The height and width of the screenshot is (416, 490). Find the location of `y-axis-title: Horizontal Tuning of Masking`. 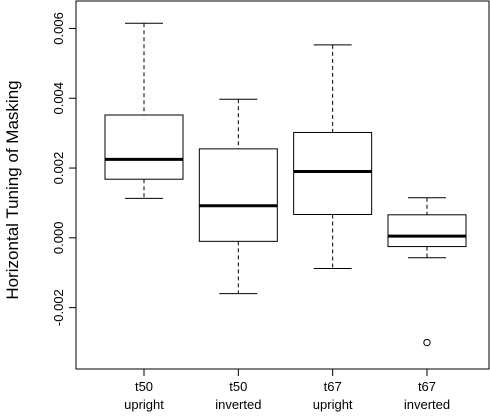

y-axis-title: Horizontal Tuning of Masking is located at coordinates (12, 189).